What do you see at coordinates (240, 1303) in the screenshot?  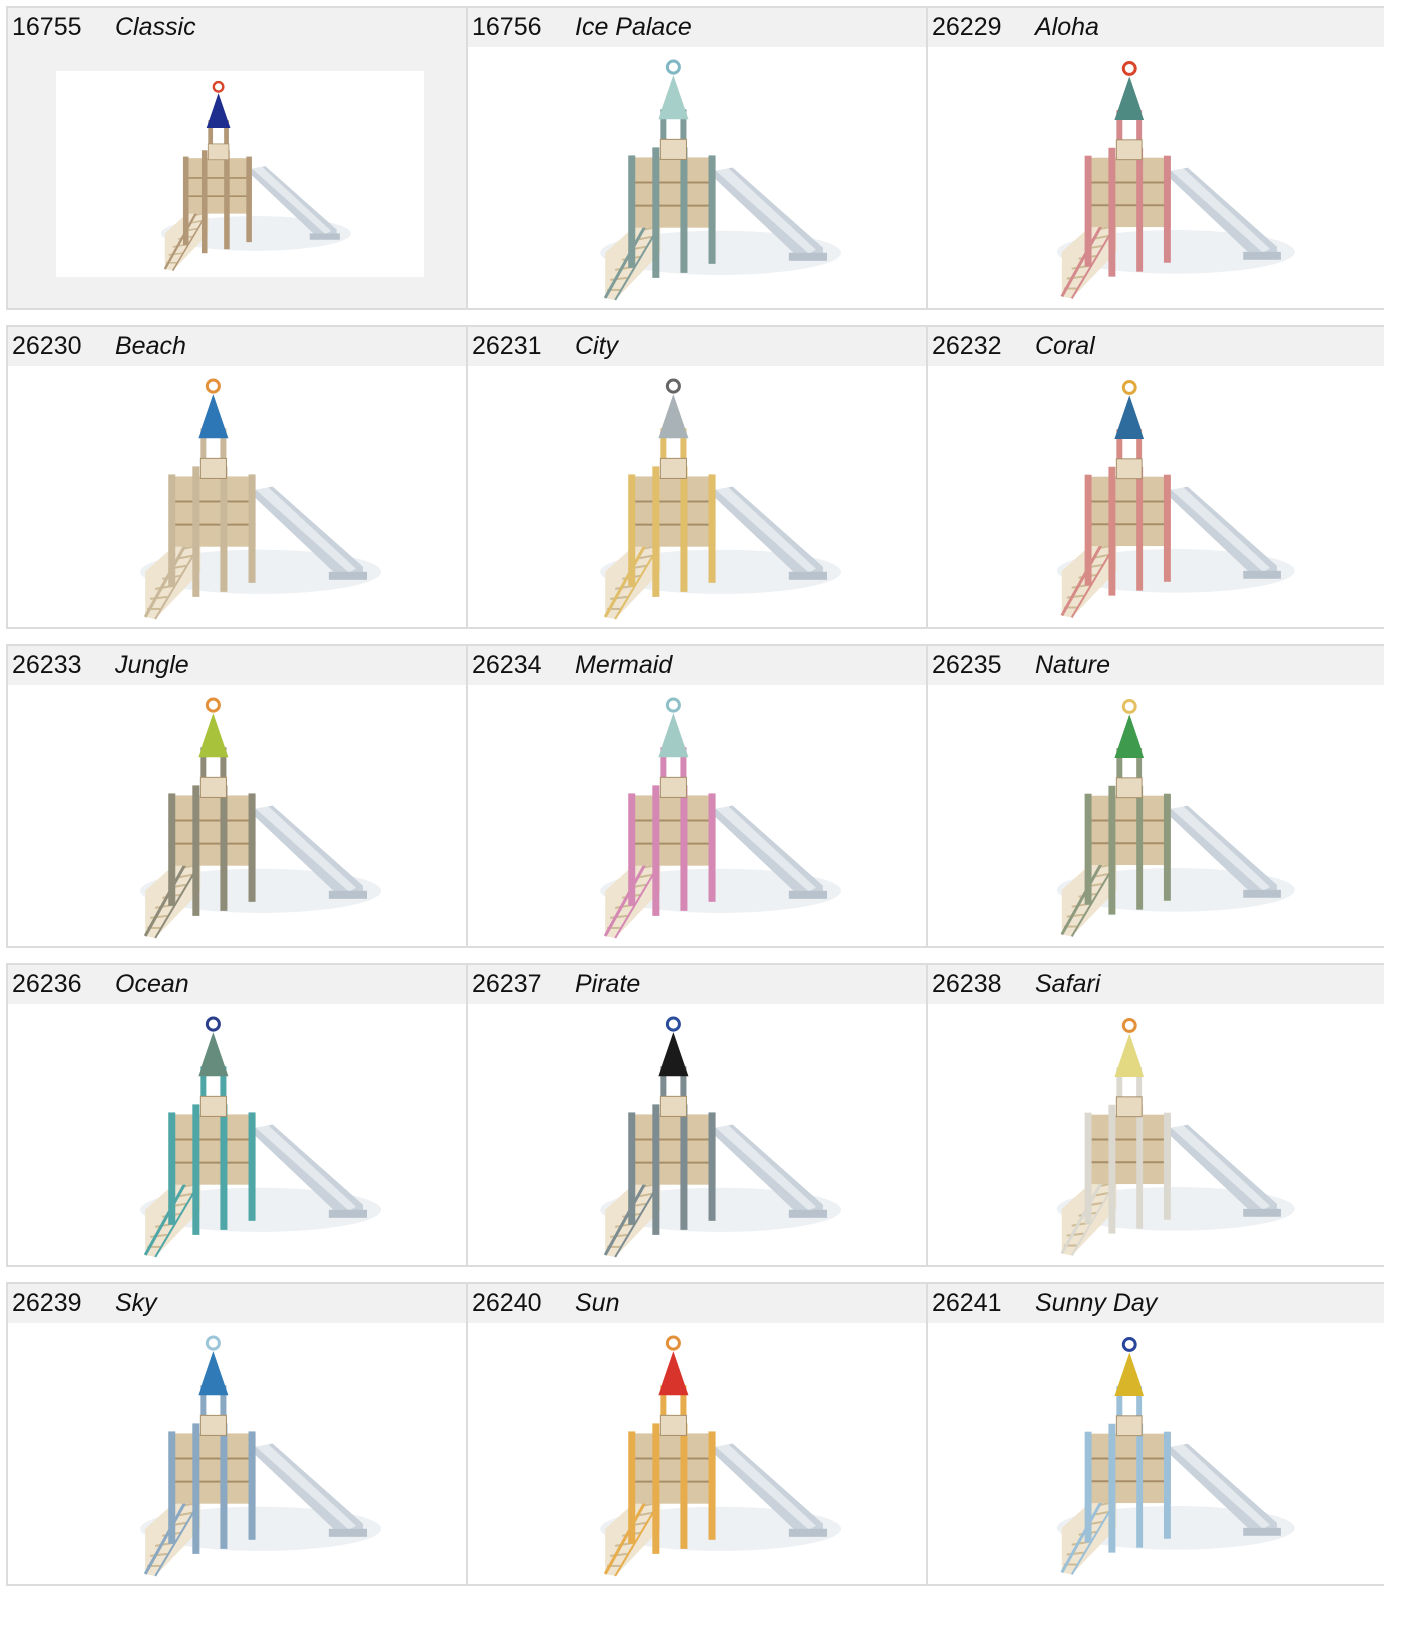 I see `product-header: 26239 Sky` at bounding box center [240, 1303].